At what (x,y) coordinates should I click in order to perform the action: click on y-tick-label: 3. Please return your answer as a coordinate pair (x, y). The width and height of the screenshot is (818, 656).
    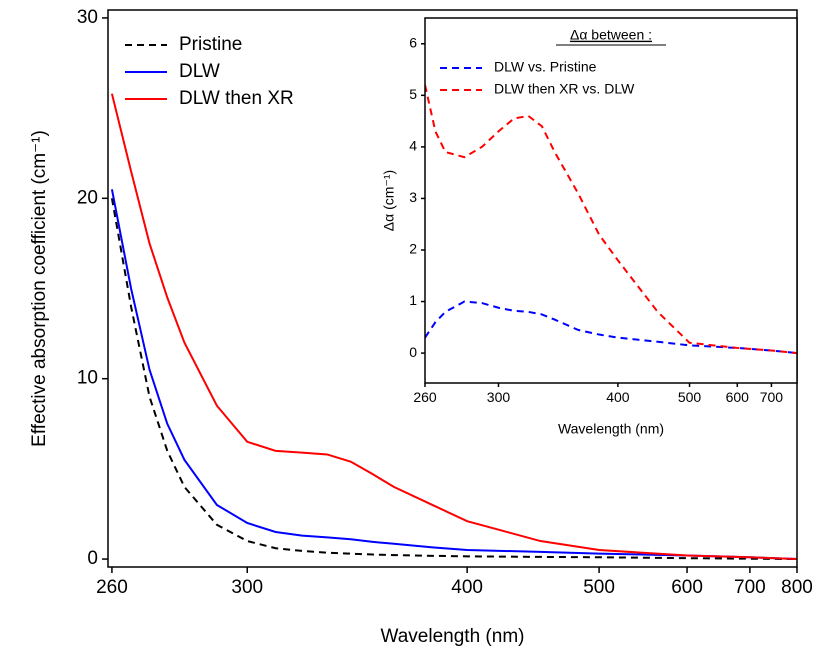
    Looking at the image, I should click on (413, 197).